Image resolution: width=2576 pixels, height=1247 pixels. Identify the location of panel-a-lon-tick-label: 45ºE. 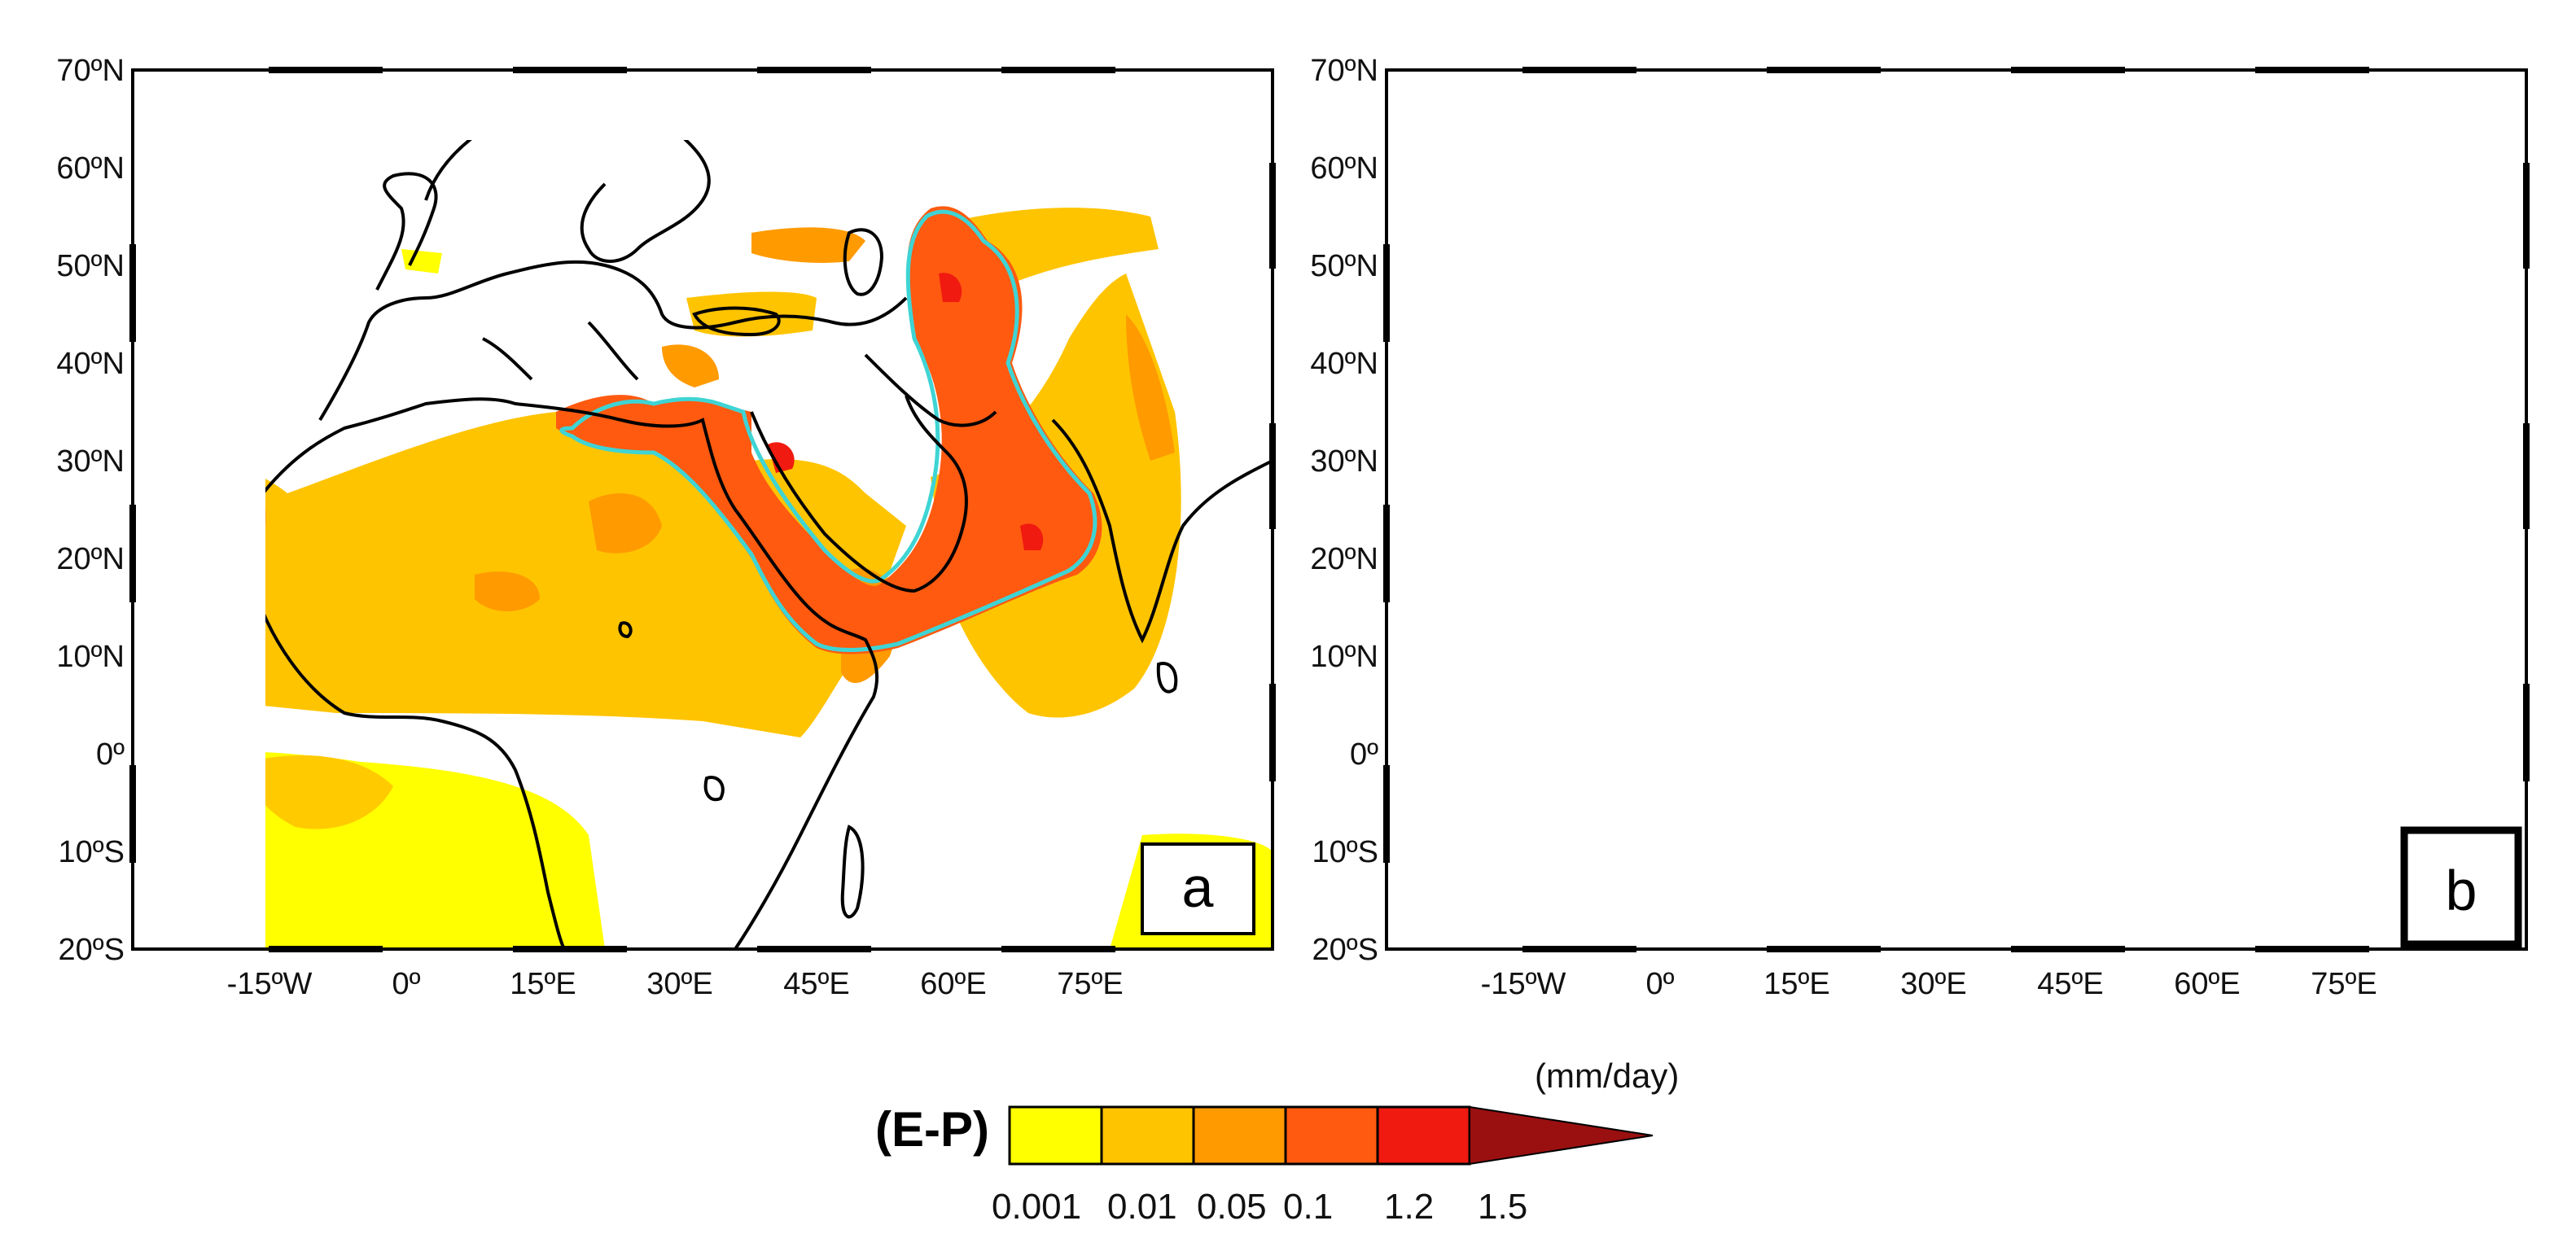
(816, 984).